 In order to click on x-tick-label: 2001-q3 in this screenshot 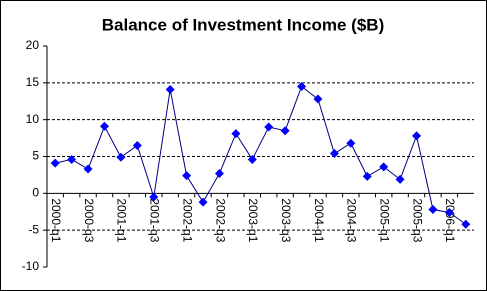, I will do `click(155, 220)`.